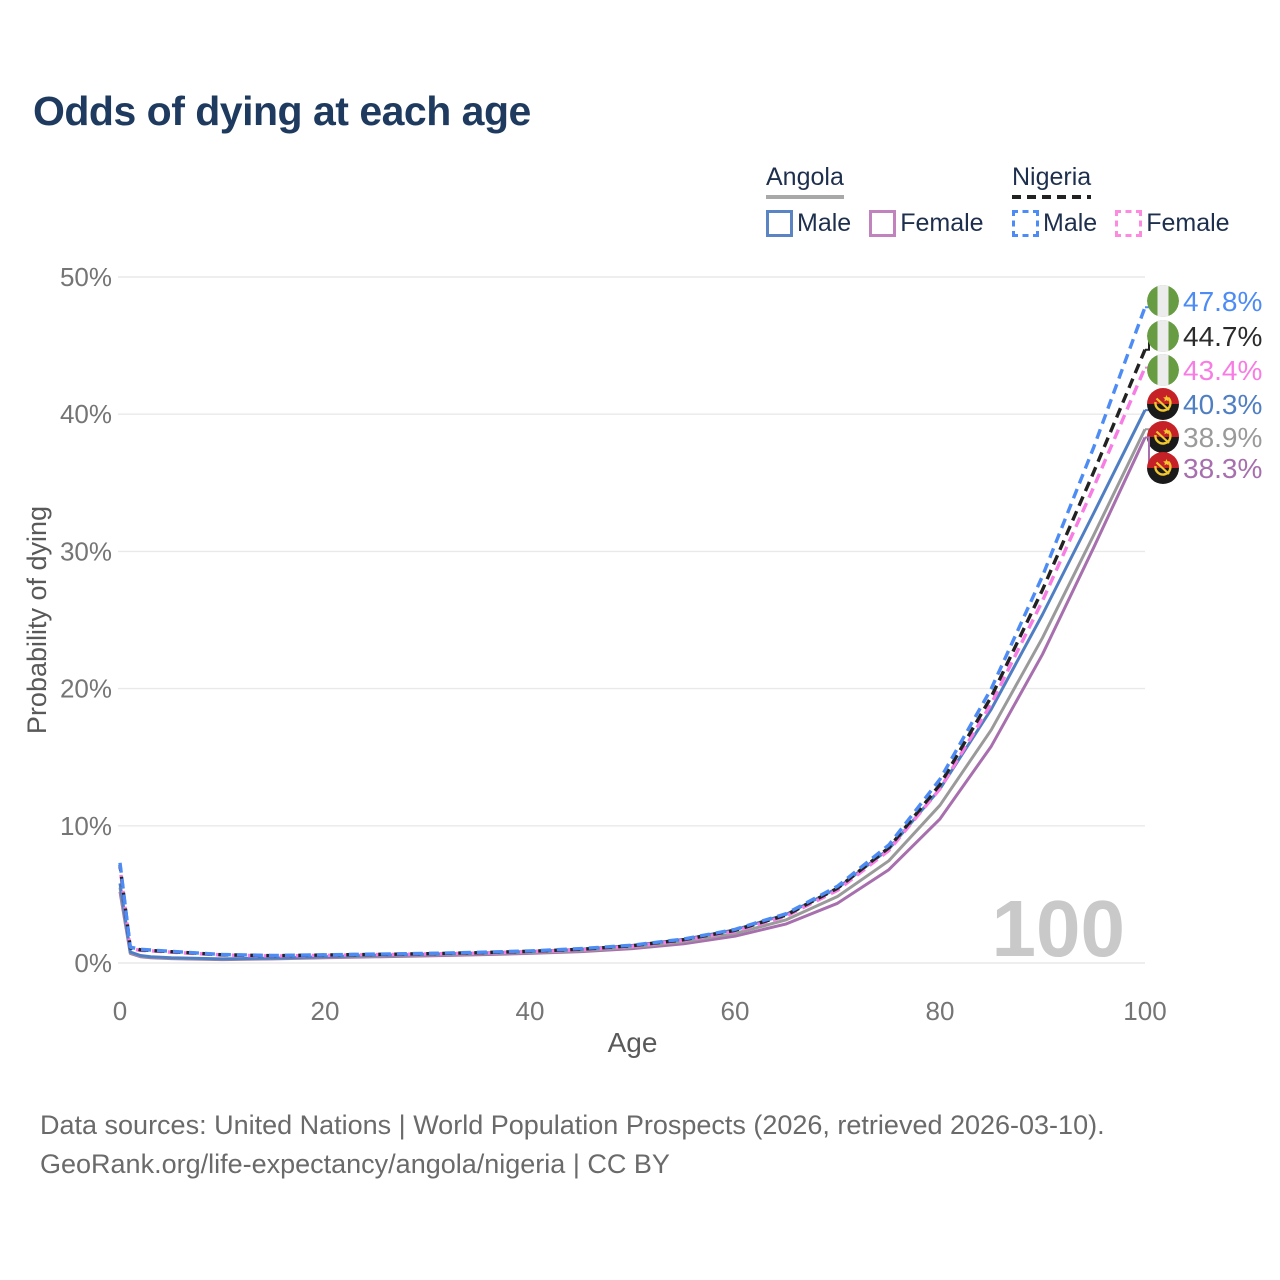  Describe the element at coordinates (86, 277) in the screenshot. I see `y-tick-label-50pct: 50%` at that location.